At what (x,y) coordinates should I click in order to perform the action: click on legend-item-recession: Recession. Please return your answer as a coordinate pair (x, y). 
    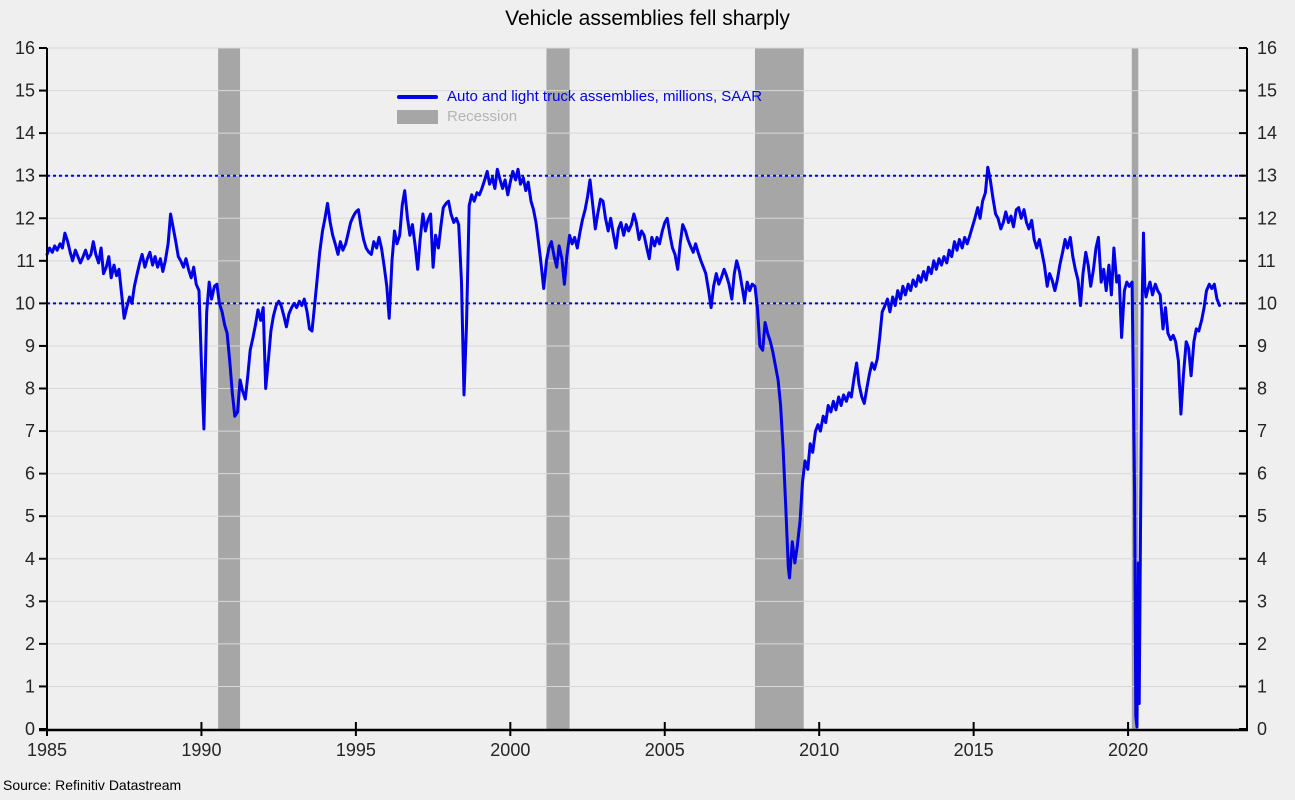
    Looking at the image, I should click on (579, 117).